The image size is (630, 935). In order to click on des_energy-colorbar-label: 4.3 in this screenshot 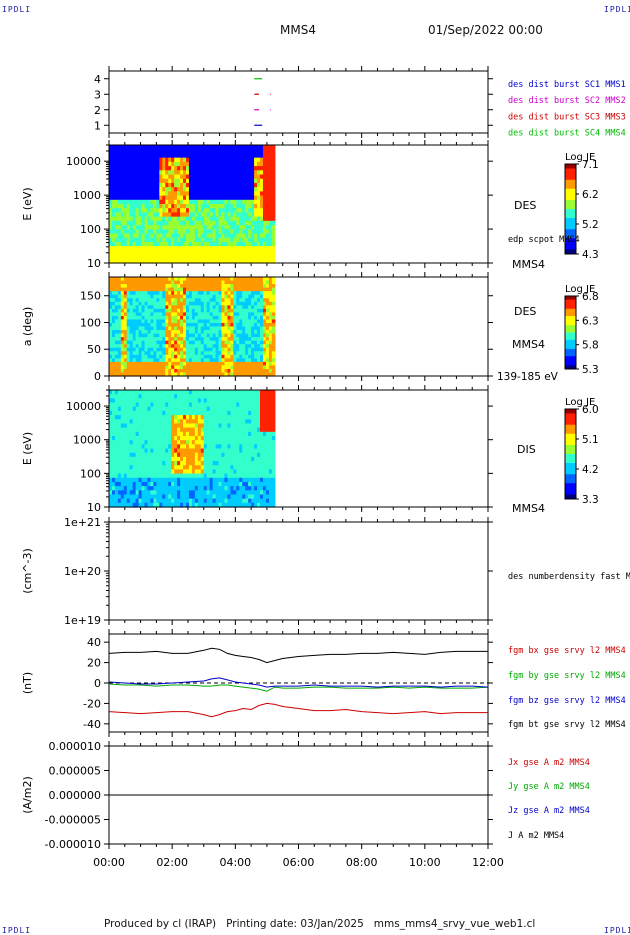, I will do `click(590, 255)`.